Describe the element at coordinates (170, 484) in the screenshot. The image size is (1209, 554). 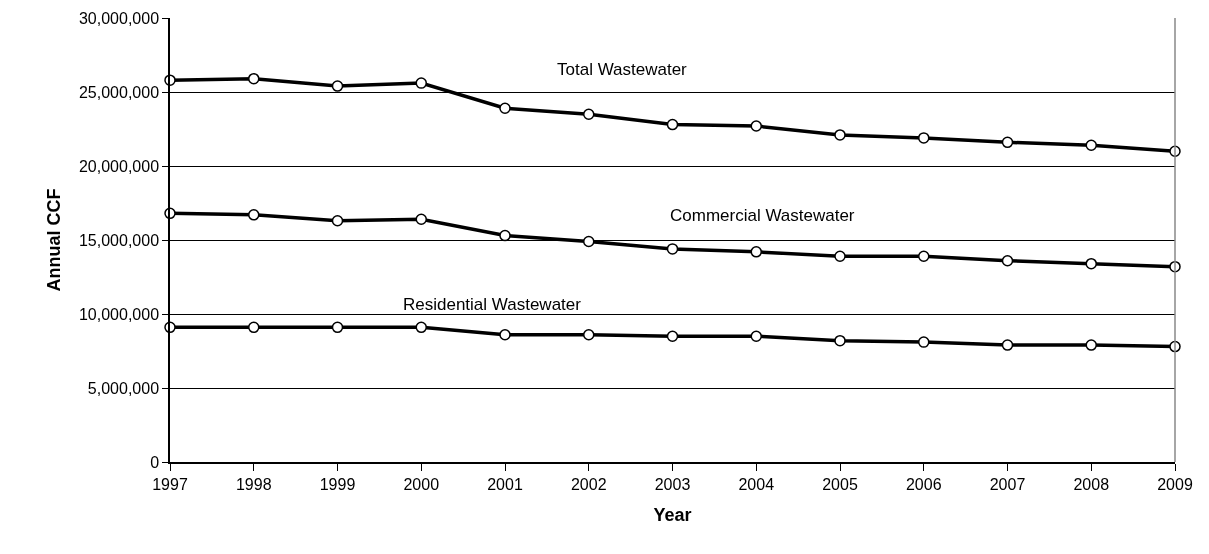
I see `x-tick-label: 1997` at that location.